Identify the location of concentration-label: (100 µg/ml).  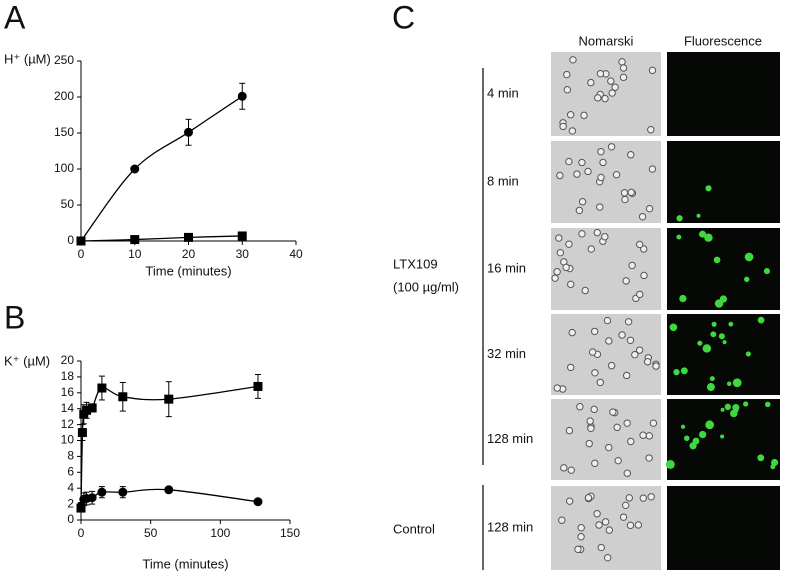
(426, 286).